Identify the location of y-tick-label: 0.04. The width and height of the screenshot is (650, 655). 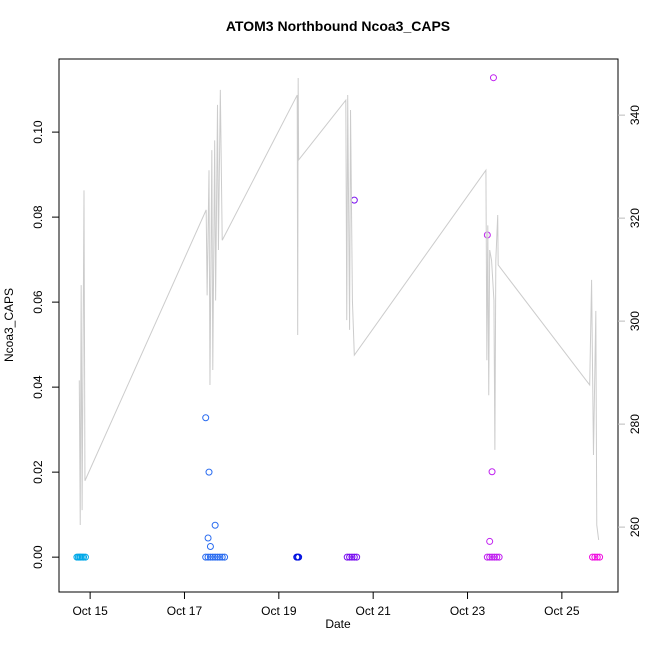
(38, 387).